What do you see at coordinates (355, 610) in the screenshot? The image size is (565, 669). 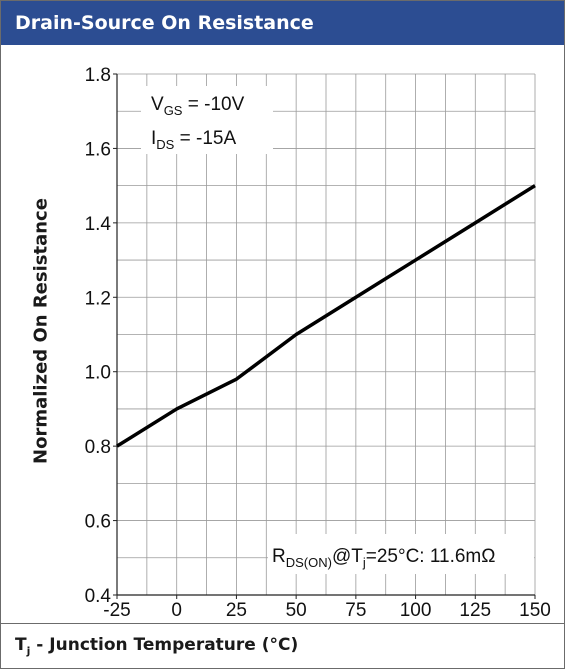 I see `x-tick-label: 75` at bounding box center [355, 610].